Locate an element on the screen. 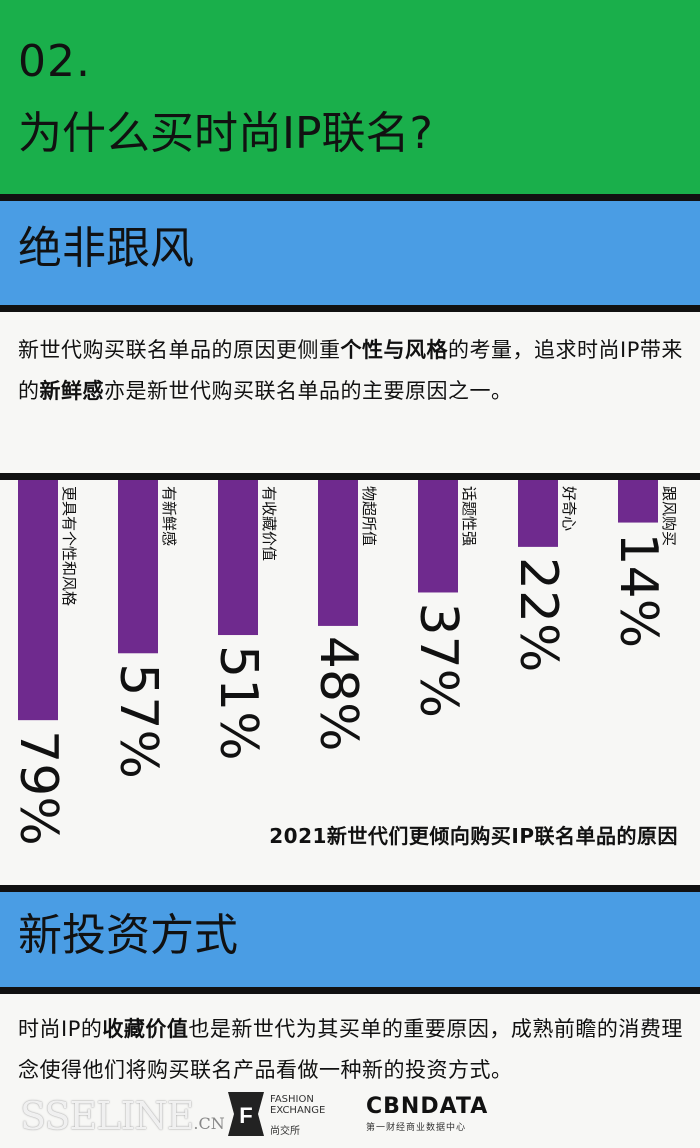 The height and width of the screenshot is (1148, 700). paragraph-text: 新世代购买联名单品的原因更侧重 is located at coordinates (179, 350).